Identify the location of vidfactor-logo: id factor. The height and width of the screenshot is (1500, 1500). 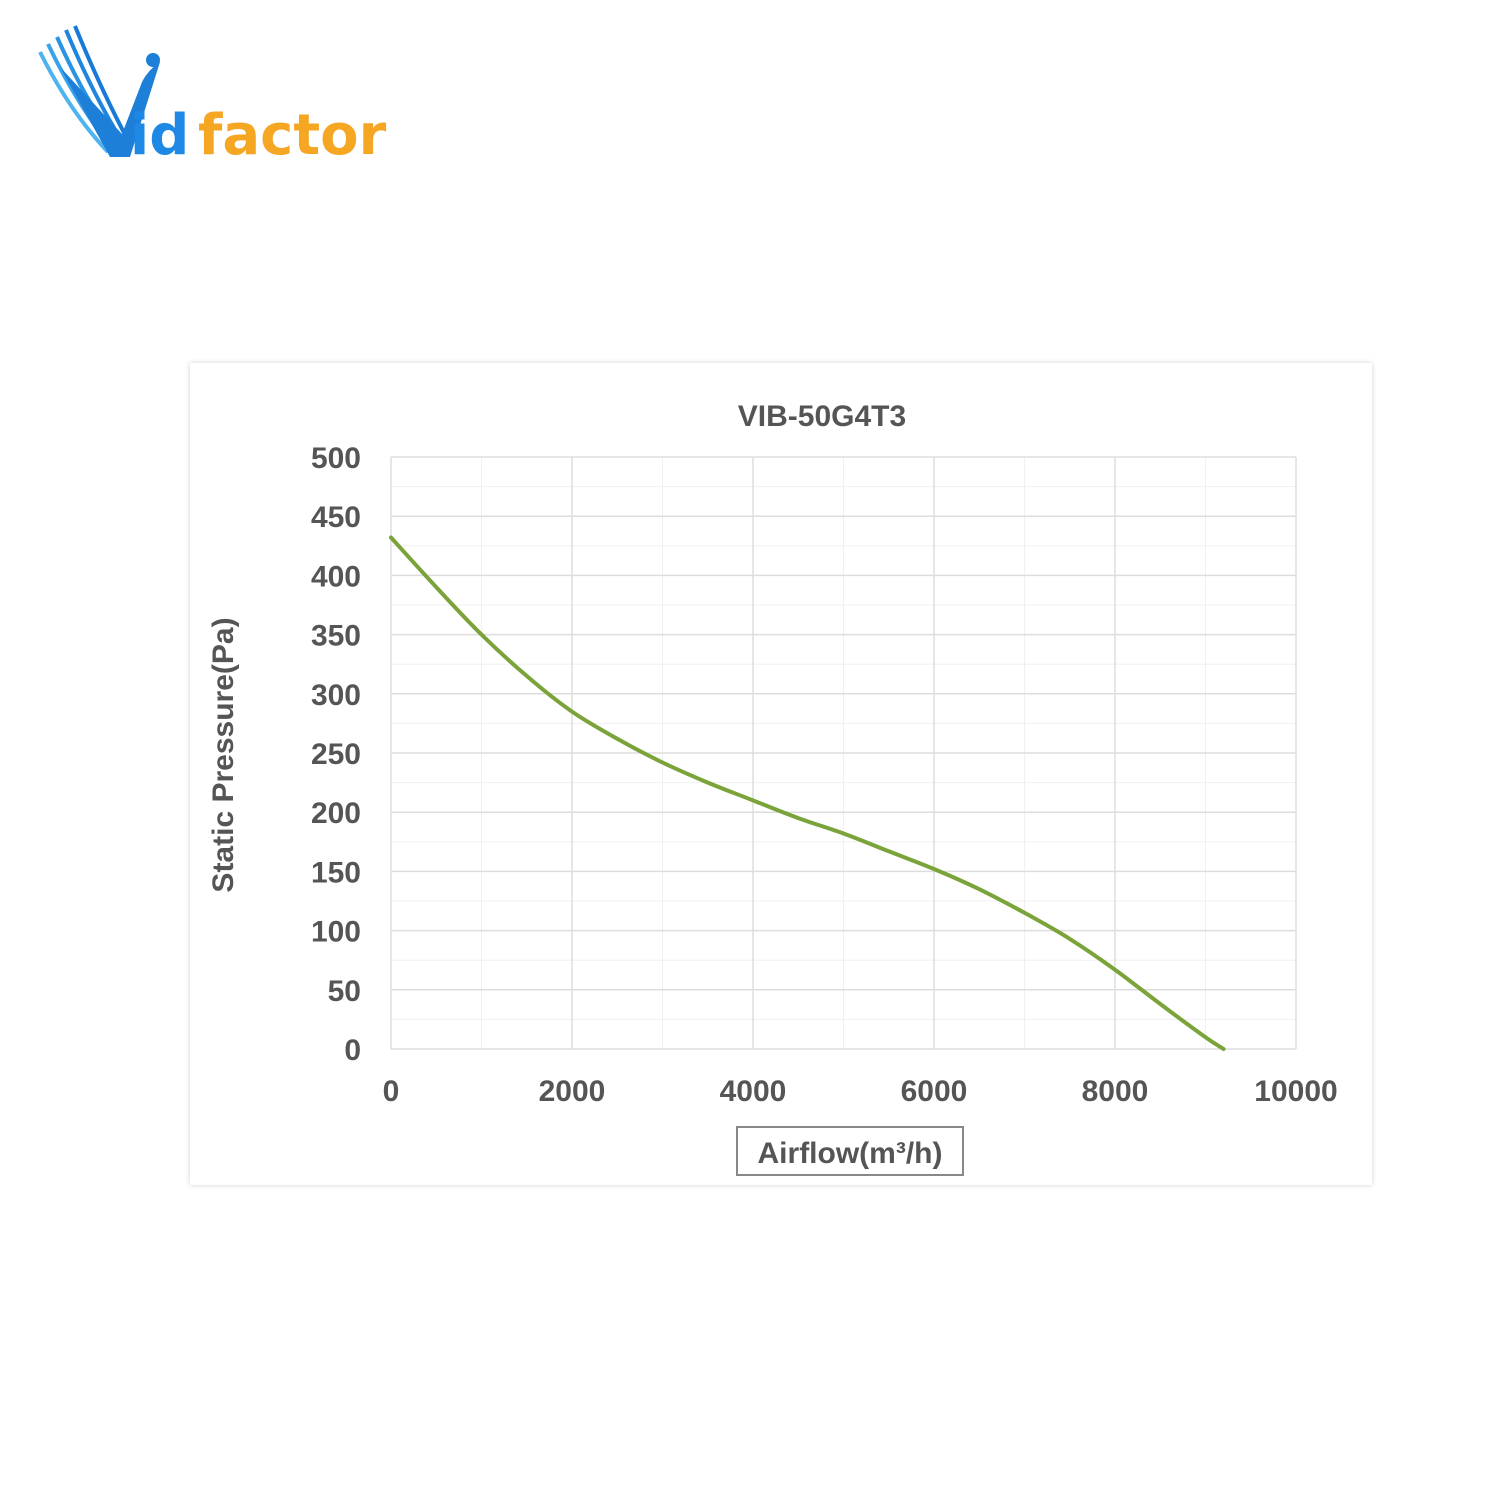
(212, 96).